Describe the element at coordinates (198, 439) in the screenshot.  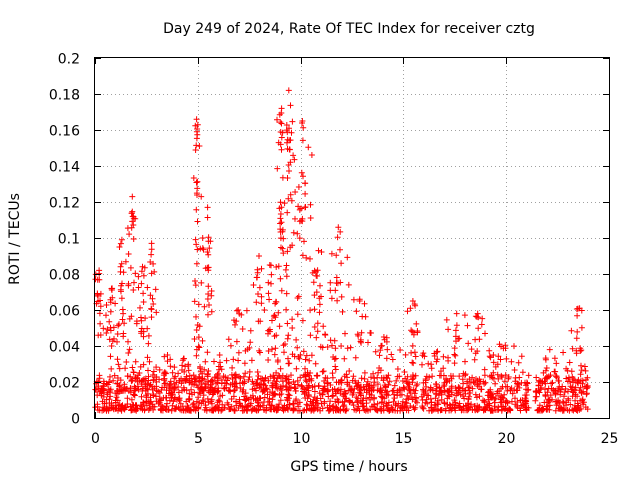
I see `x-tick-label: 5` at that location.